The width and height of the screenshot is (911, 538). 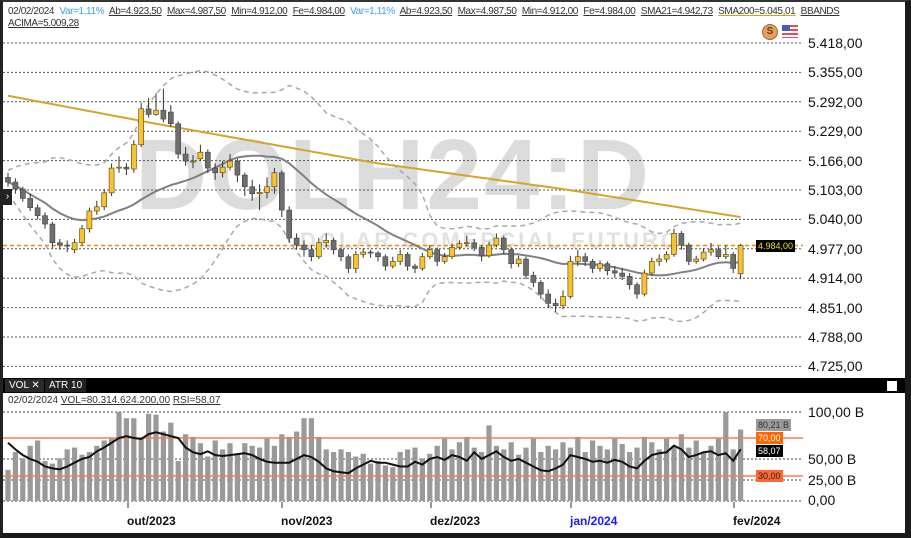 What do you see at coordinates (372, 11) in the screenshot?
I see `info-var-2: Var=1,11%` at bounding box center [372, 11].